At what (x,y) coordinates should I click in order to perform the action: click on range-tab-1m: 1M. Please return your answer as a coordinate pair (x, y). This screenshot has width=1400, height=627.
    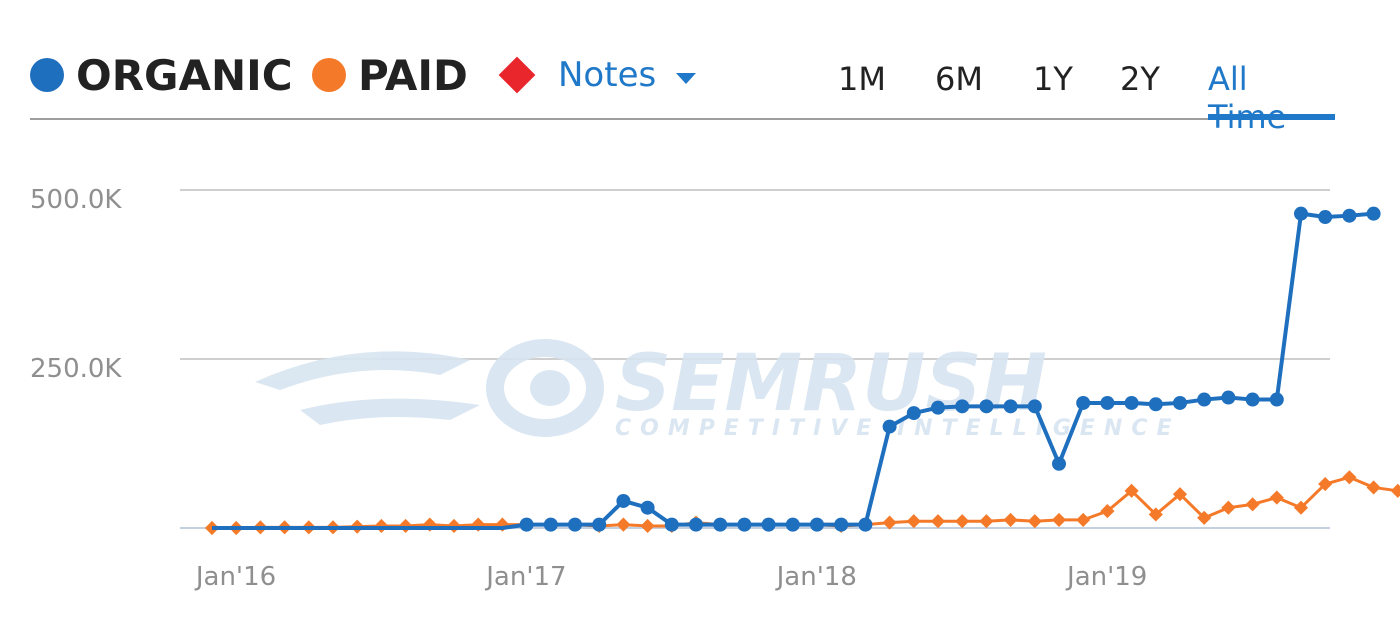
    Looking at the image, I should click on (862, 79).